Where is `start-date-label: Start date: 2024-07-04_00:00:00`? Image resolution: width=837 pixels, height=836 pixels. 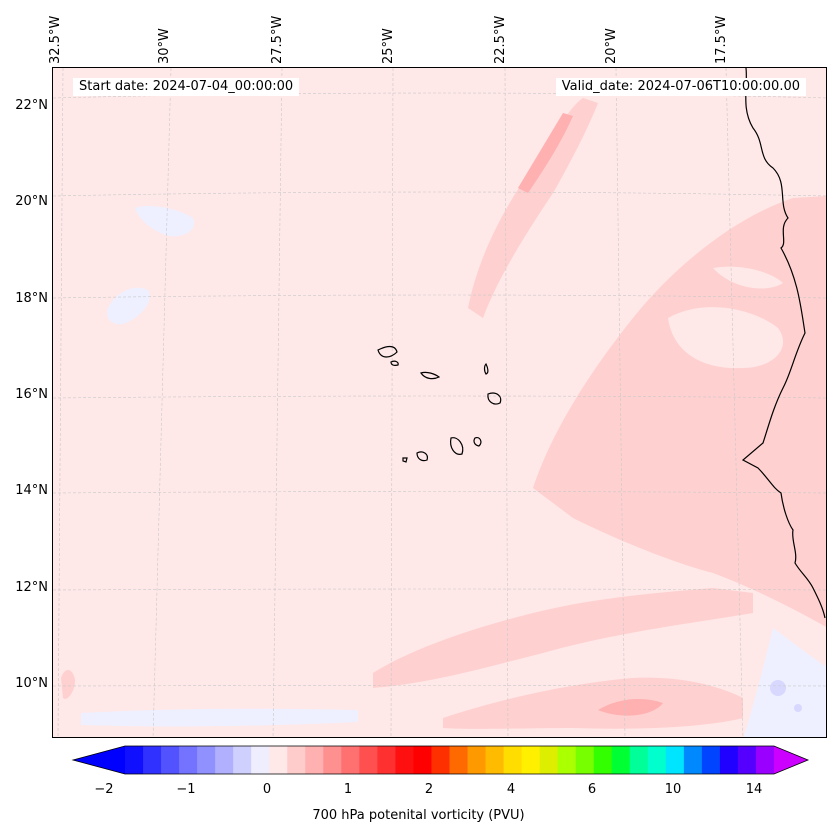
start-date-label: Start date: 2024-07-04_00:00:00 is located at coordinates (186, 87).